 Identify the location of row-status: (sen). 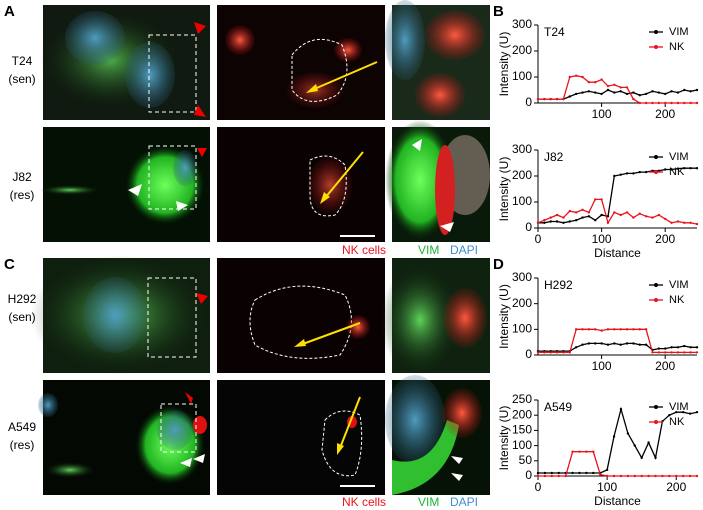
(21, 79).